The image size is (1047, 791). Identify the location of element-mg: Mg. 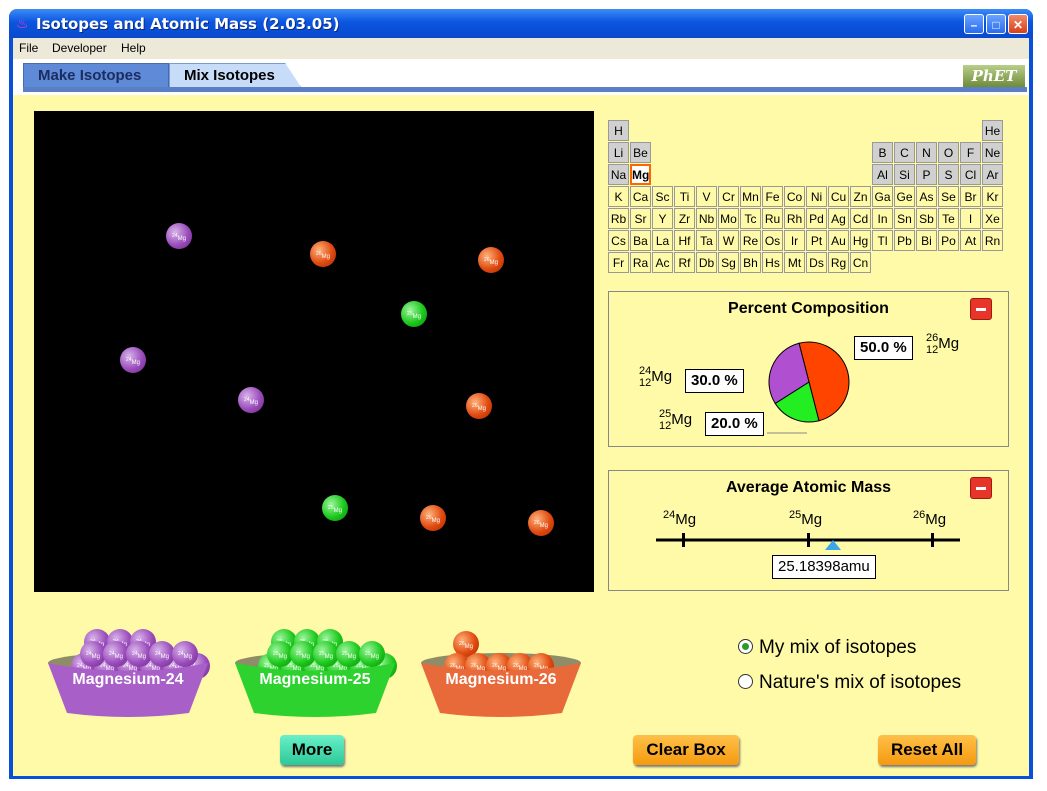
(640, 174).